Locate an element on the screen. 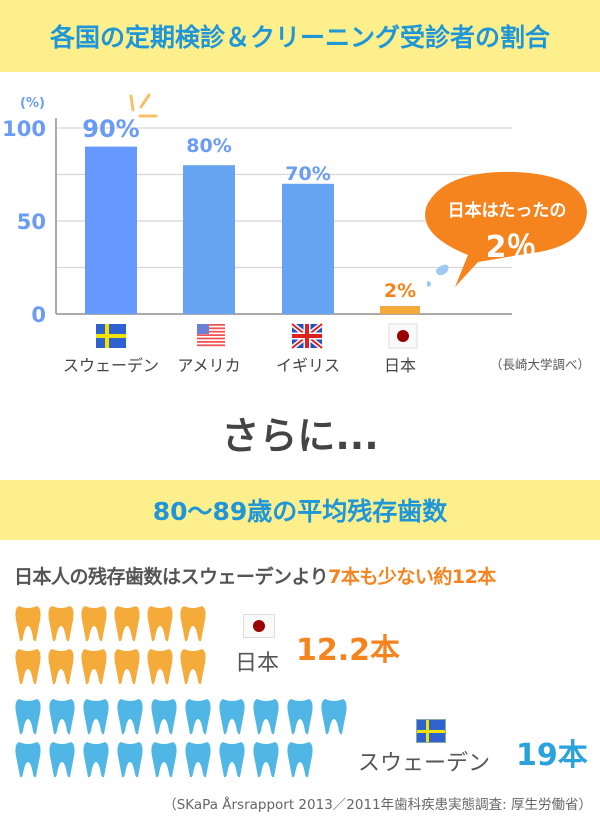 This screenshot has width=600, height=820. comparison-text: 日本人の残存歯数はスウェーデンより7本も少ない約12本 is located at coordinates (255, 575).